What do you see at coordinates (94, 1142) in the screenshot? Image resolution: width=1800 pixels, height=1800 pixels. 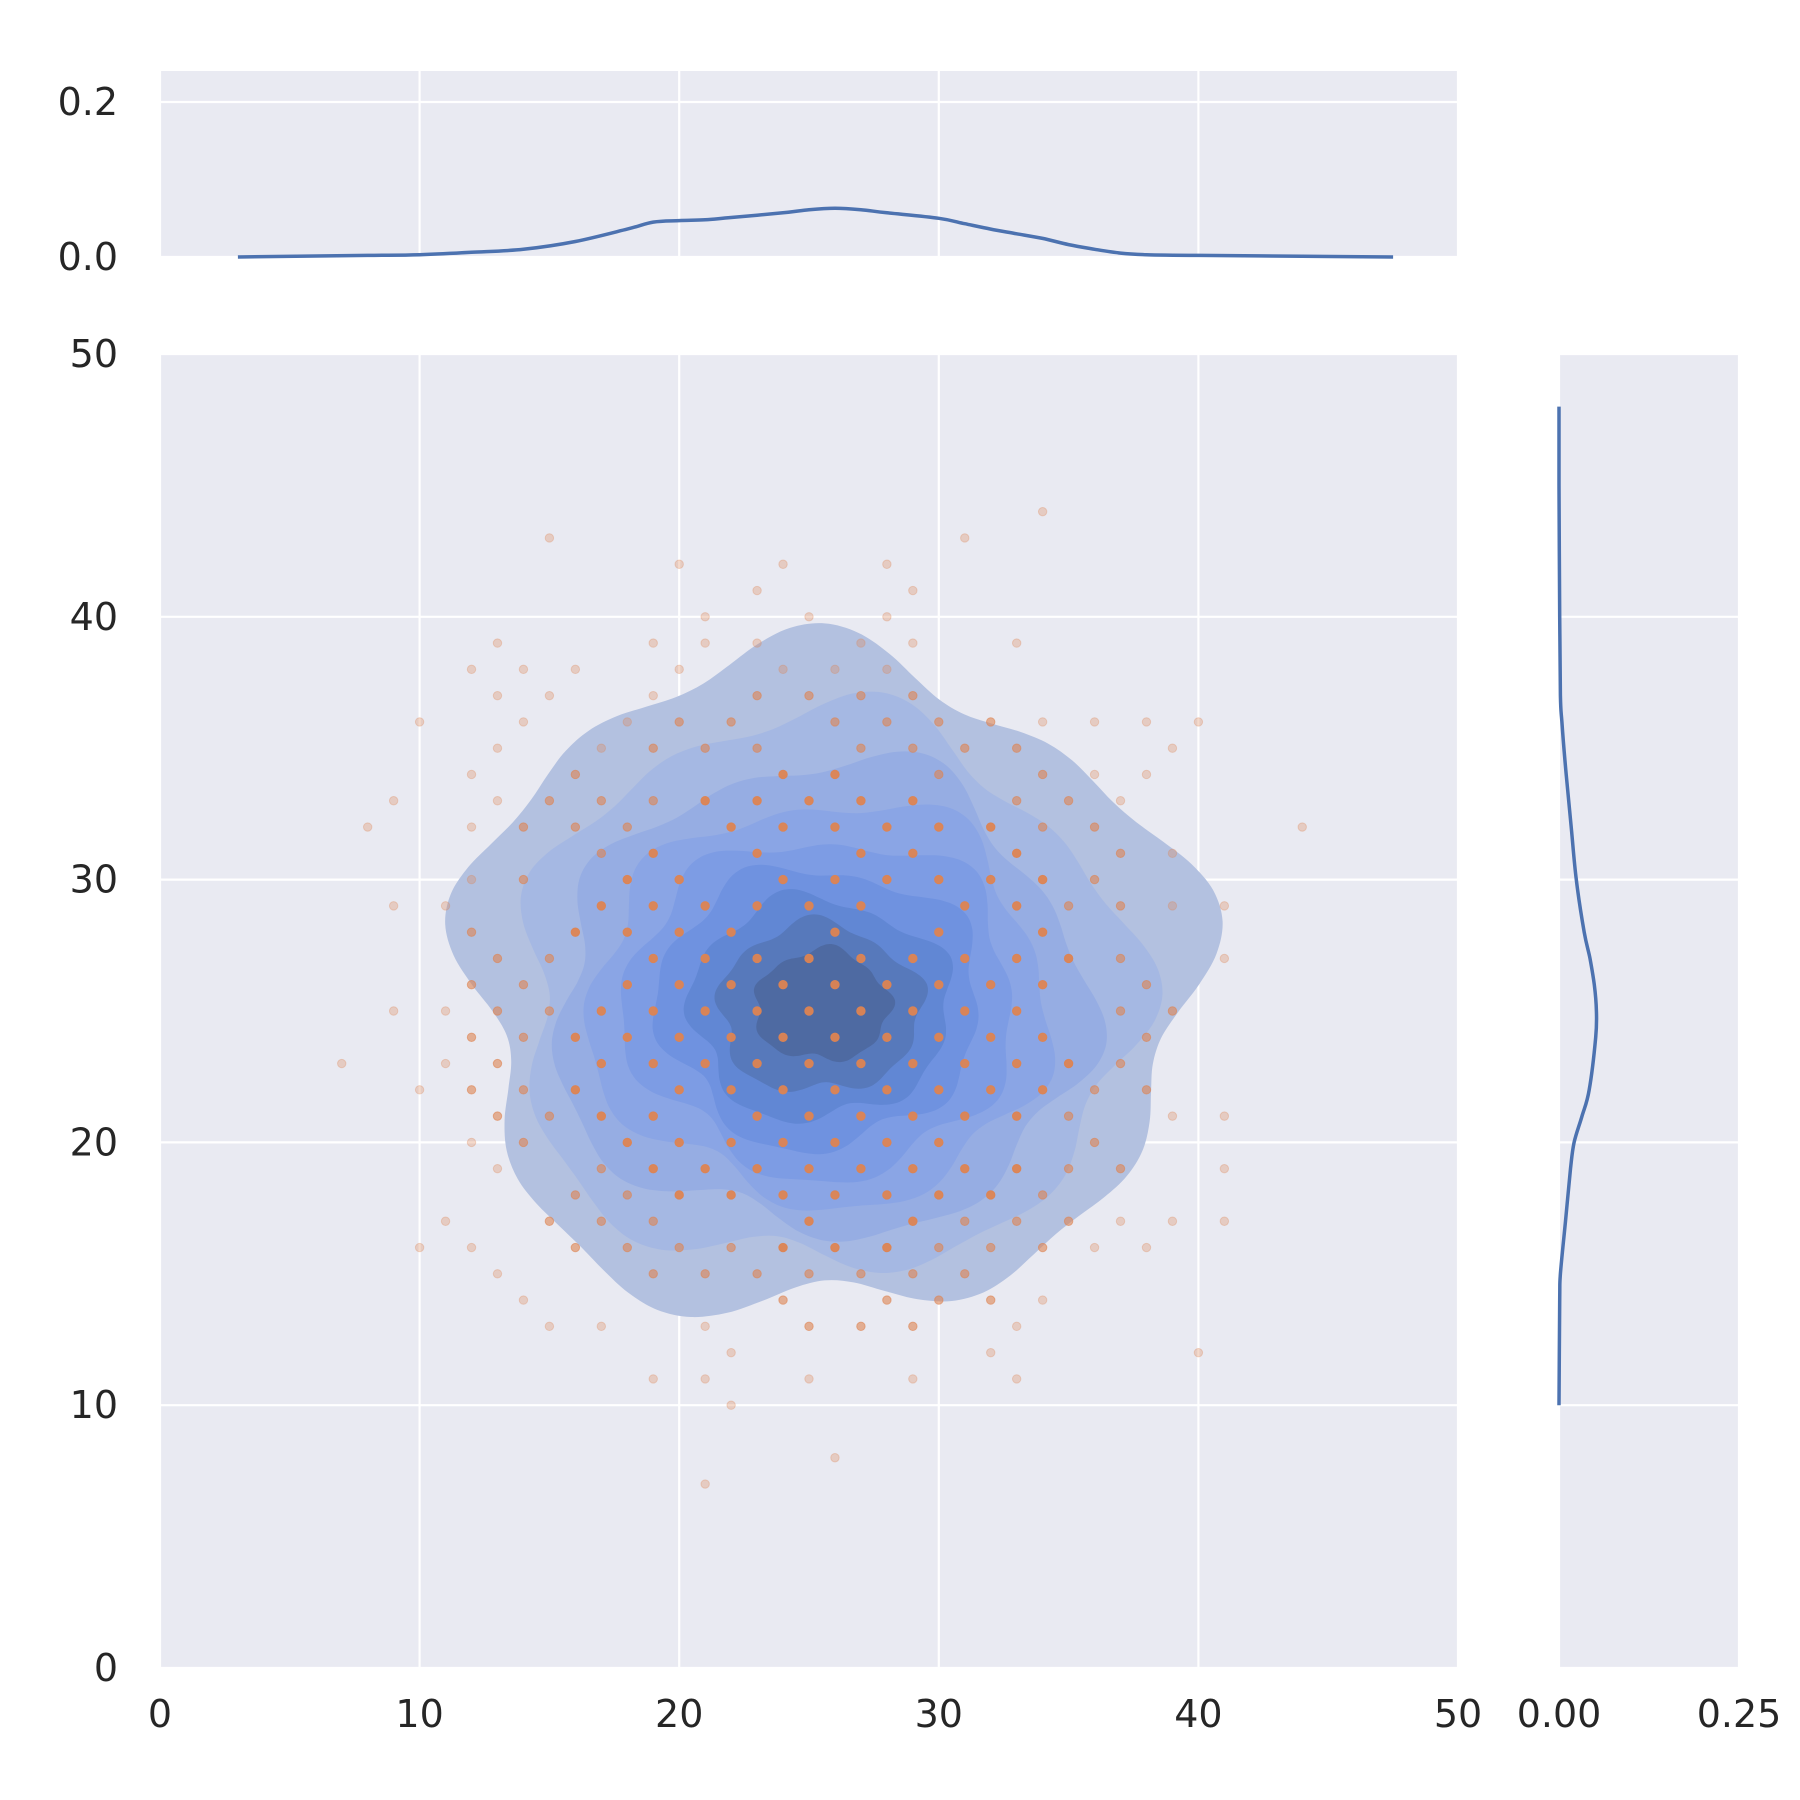 I see `joint-ytick-label: 20` at bounding box center [94, 1142].